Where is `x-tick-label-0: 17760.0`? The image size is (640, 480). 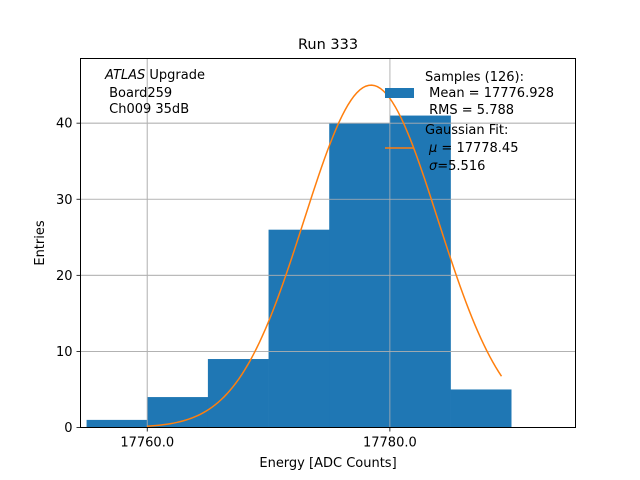 x-tick-label-0: 17760.0 is located at coordinates (147, 443).